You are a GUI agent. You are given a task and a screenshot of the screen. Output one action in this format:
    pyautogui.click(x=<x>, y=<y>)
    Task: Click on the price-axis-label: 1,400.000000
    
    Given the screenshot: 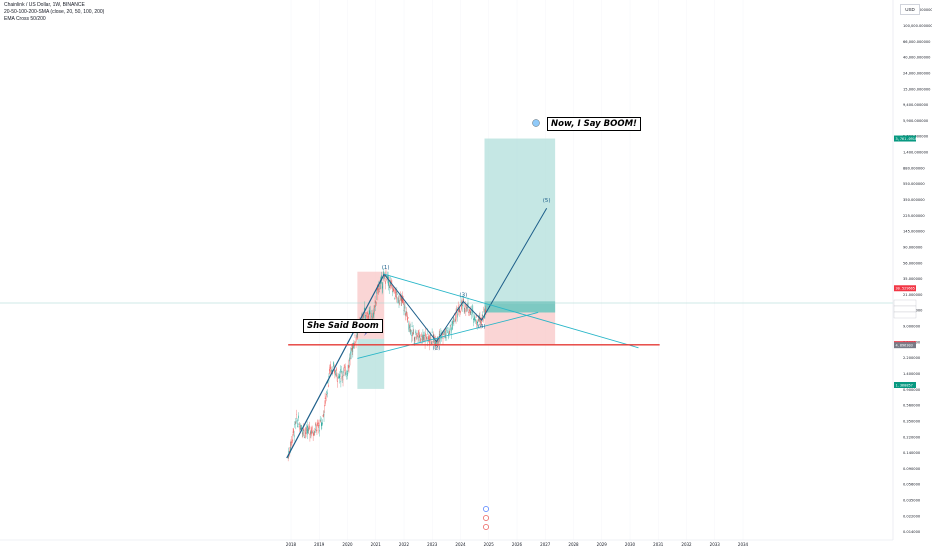 What is the action you would take?
    pyautogui.click(x=916, y=153)
    